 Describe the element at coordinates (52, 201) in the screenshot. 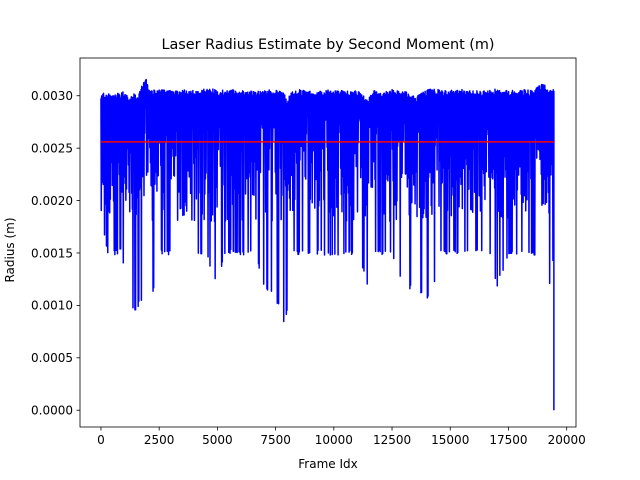

I see `y-tick-label: 0.0020` at that location.